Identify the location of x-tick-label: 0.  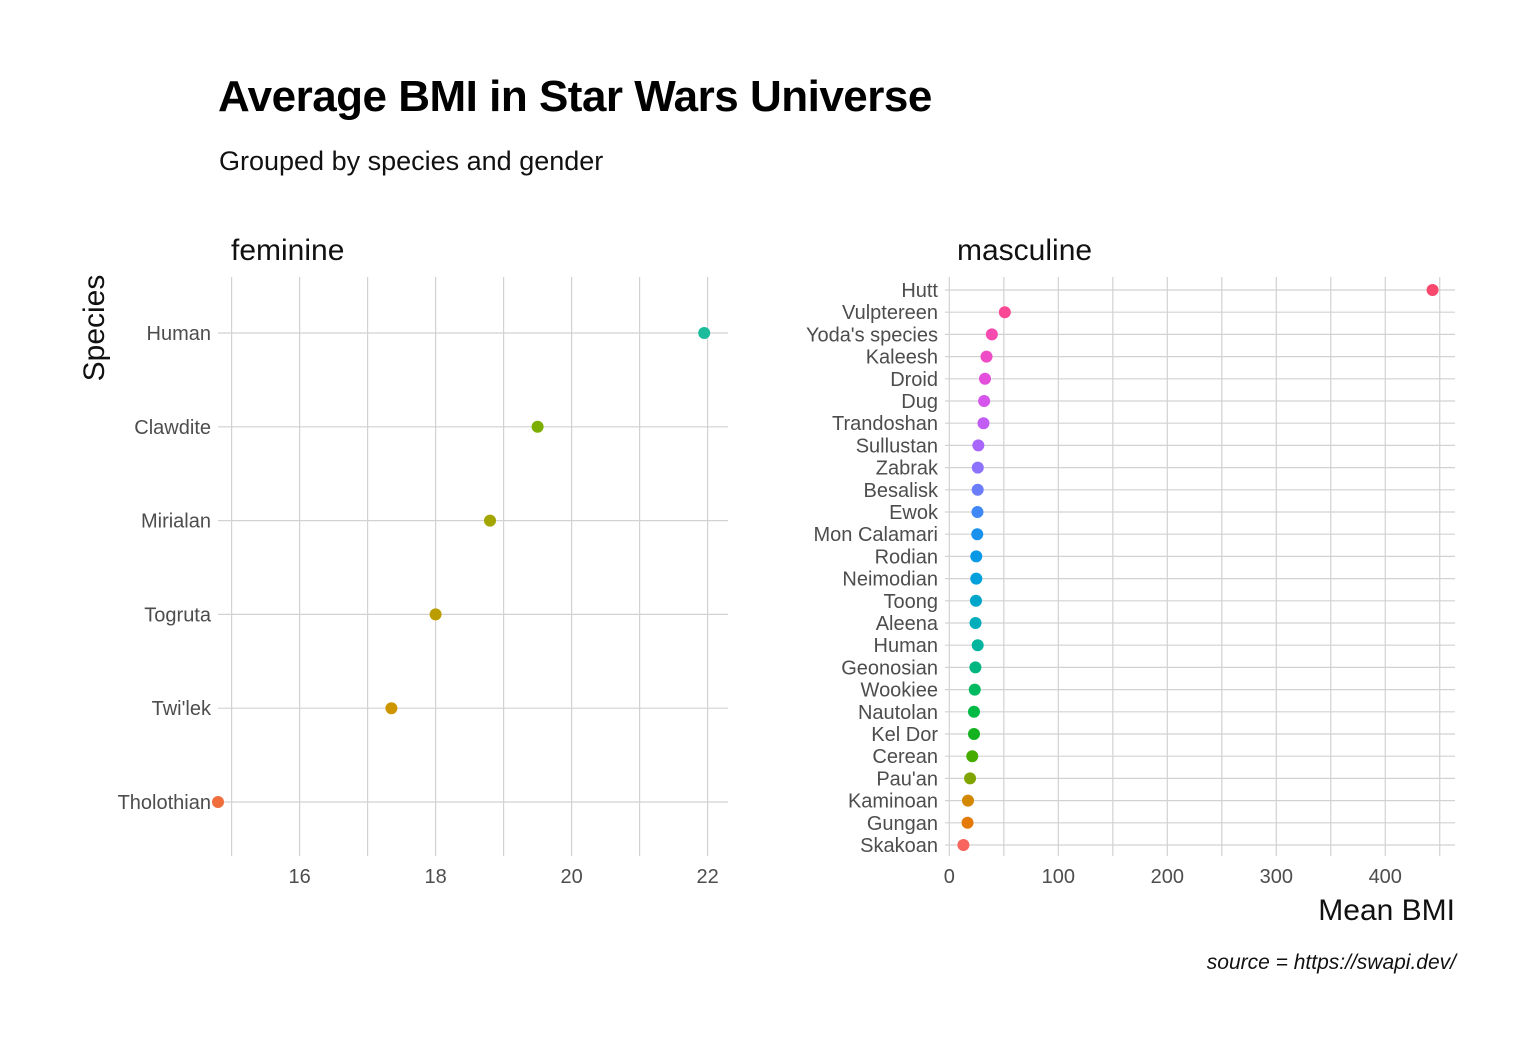
(949, 877).